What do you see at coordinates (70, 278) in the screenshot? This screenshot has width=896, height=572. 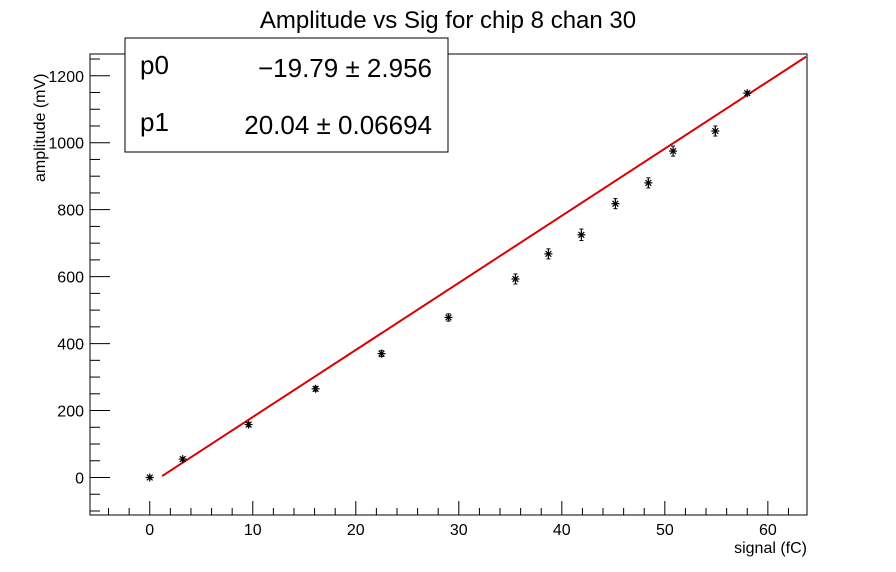 I see `y-tick-label: 600` at bounding box center [70, 278].